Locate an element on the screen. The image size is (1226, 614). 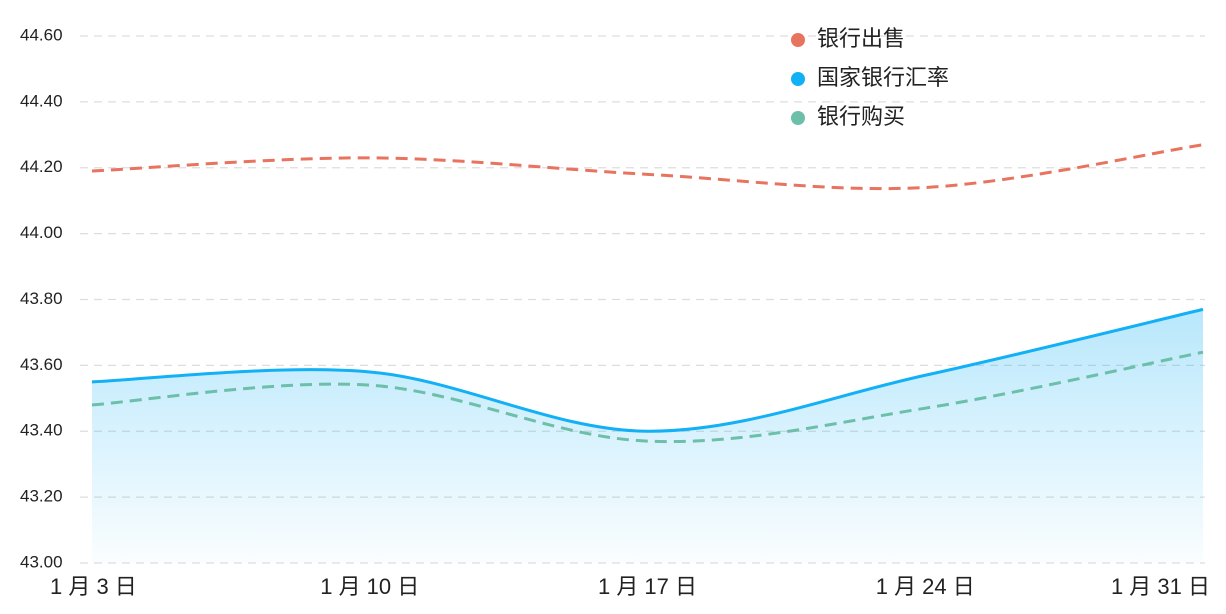
y-tick-label: 43.80 is located at coordinates (41, 298).